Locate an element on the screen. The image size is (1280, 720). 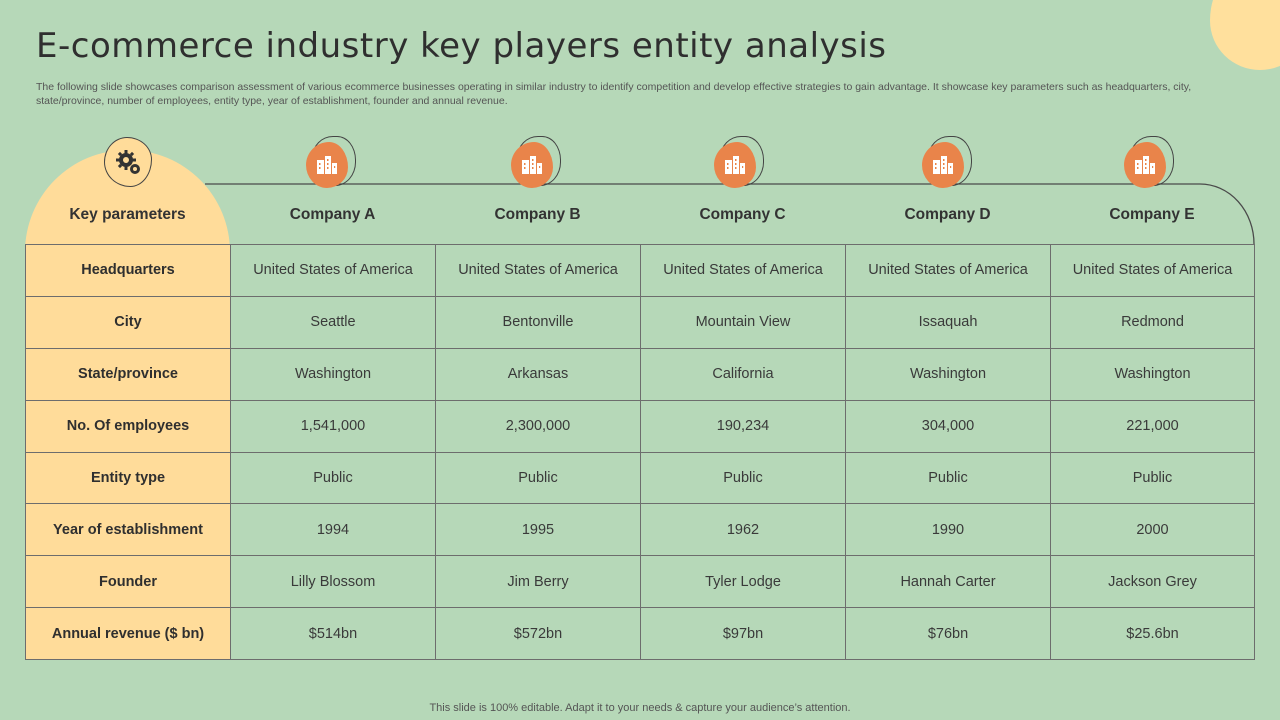
company-c-header: Company C is located at coordinates (742, 214).